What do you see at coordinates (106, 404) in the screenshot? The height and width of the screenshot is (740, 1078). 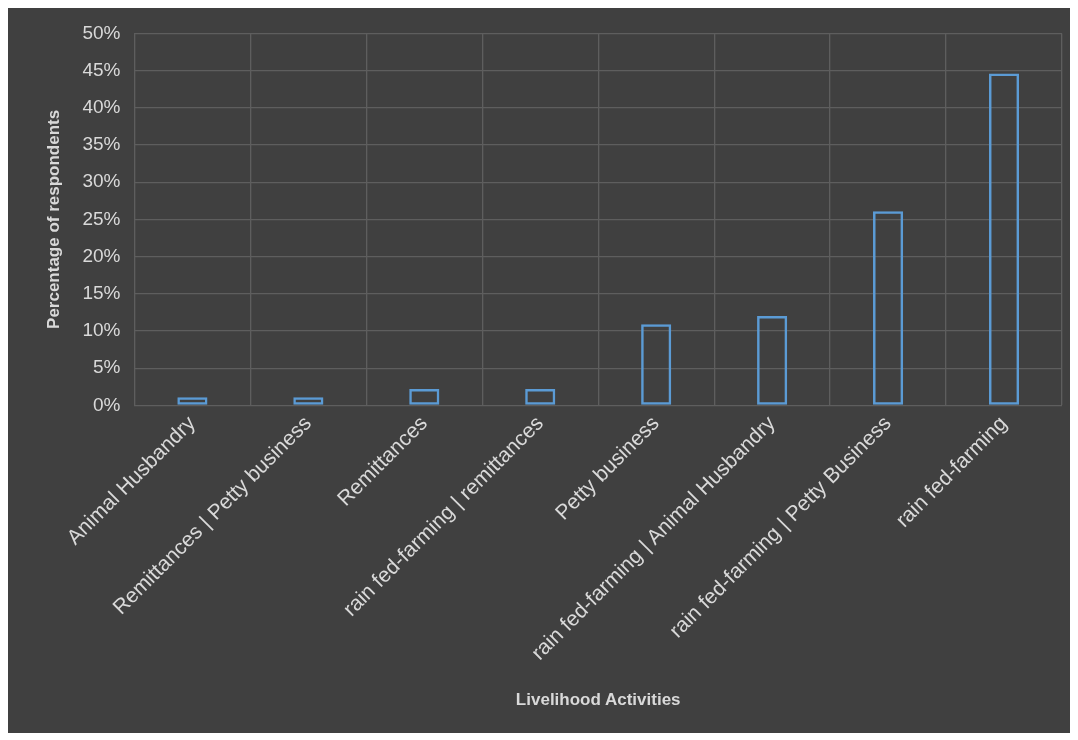 I see `y-tick-label: 0%` at bounding box center [106, 404].